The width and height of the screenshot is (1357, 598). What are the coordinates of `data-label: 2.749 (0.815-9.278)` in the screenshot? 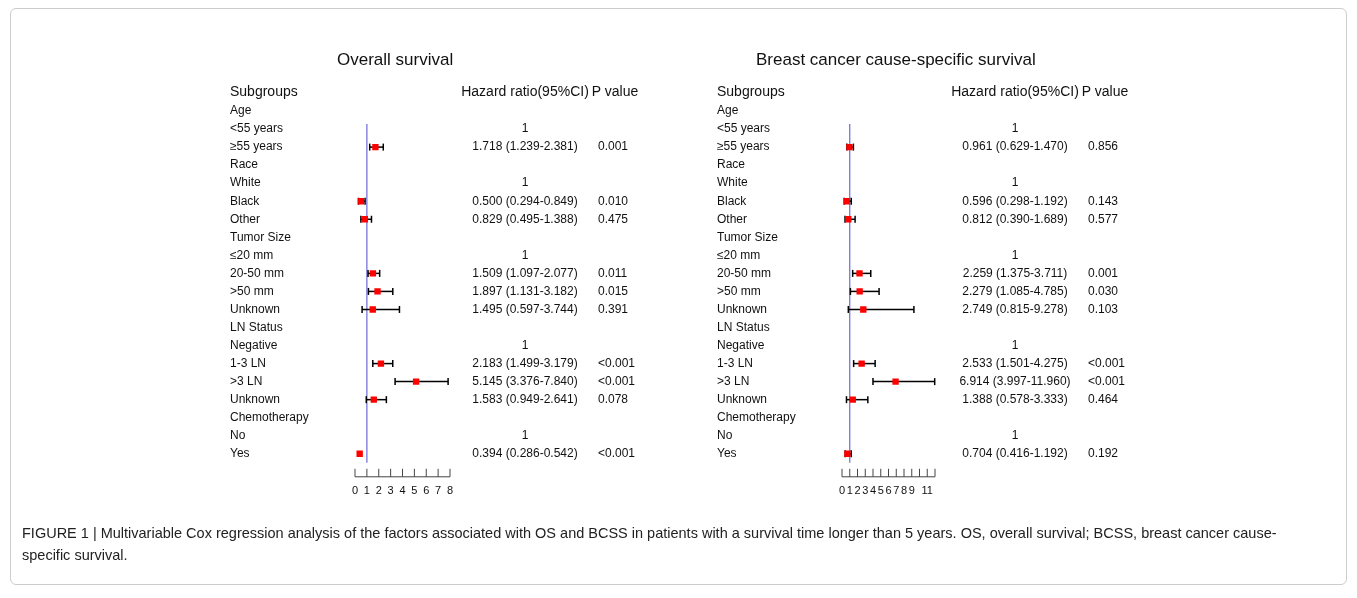 It's located at (1015, 308).